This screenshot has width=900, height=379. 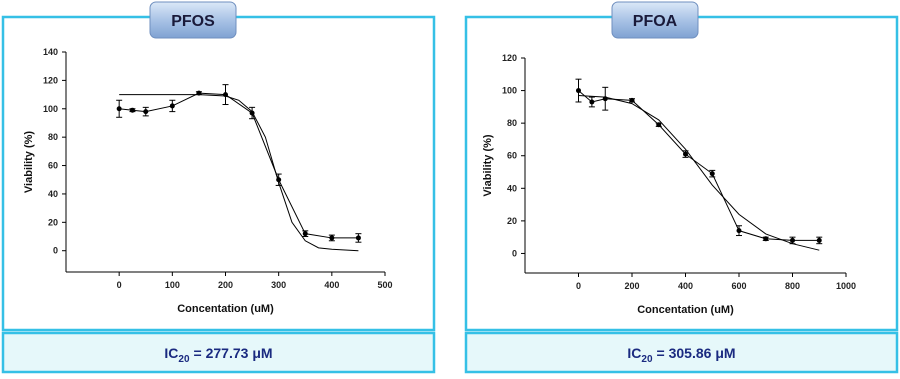 I want to click on ic-value: = 305.86 μM, so click(x=696, y=353).